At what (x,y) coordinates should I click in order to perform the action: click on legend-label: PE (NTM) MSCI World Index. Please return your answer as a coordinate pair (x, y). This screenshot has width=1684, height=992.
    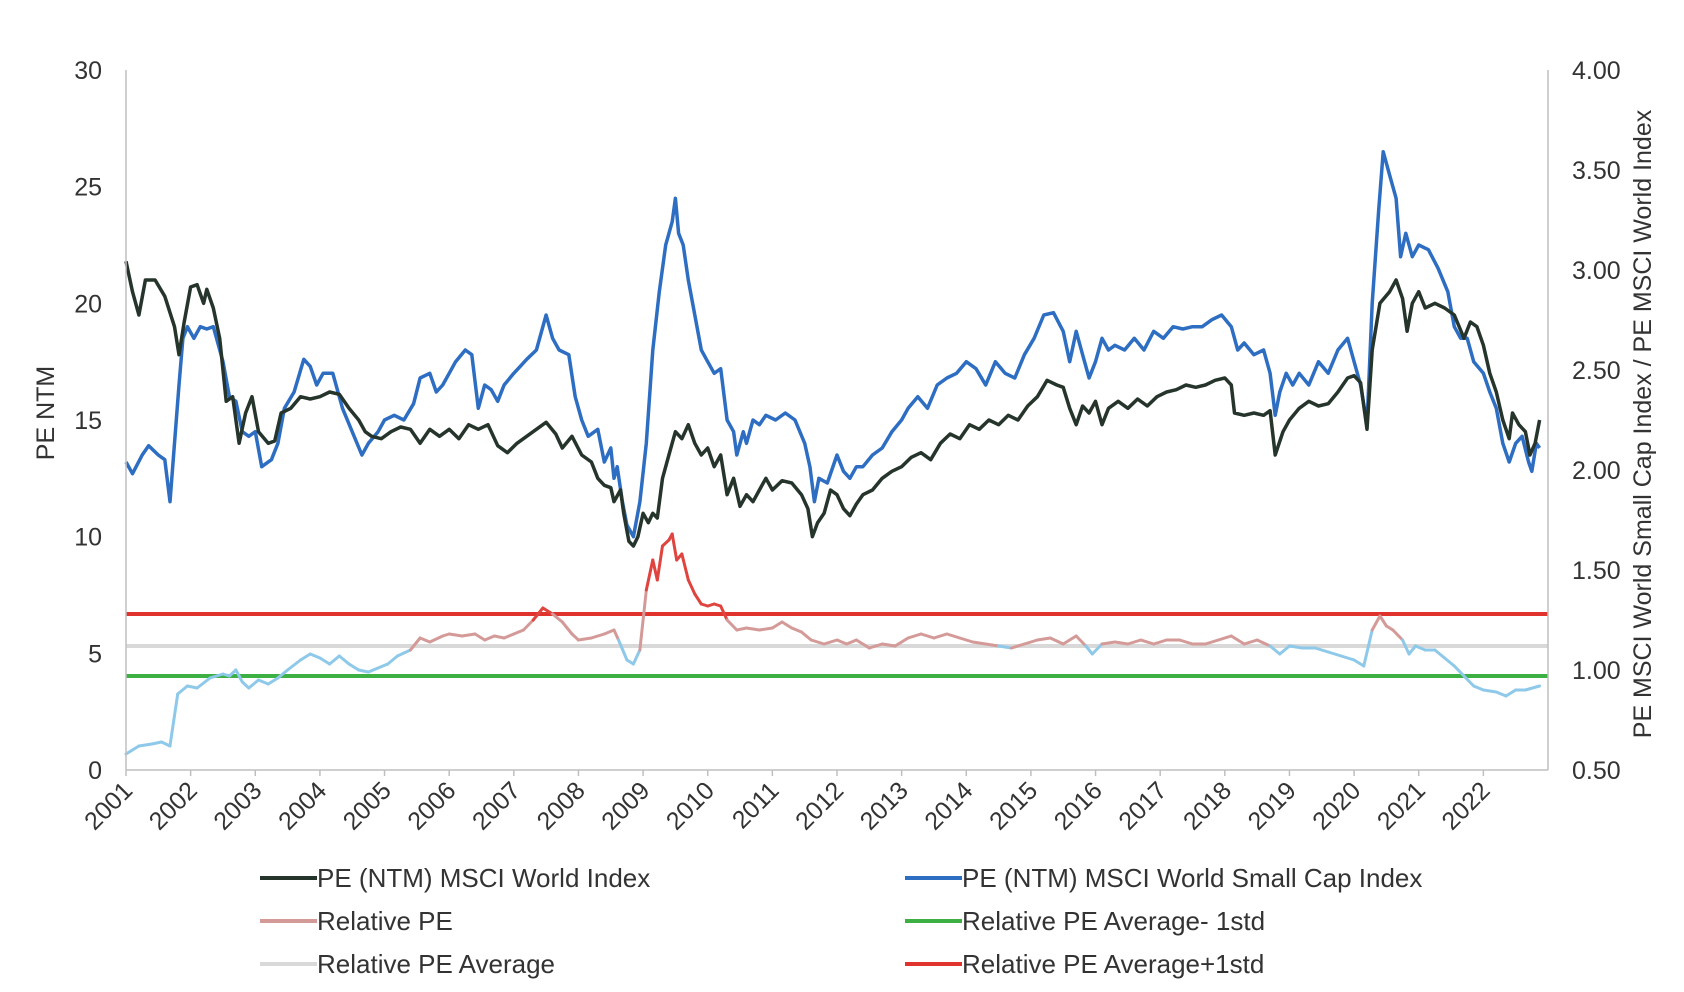
    Looking at the image, I should click on (484, 877).